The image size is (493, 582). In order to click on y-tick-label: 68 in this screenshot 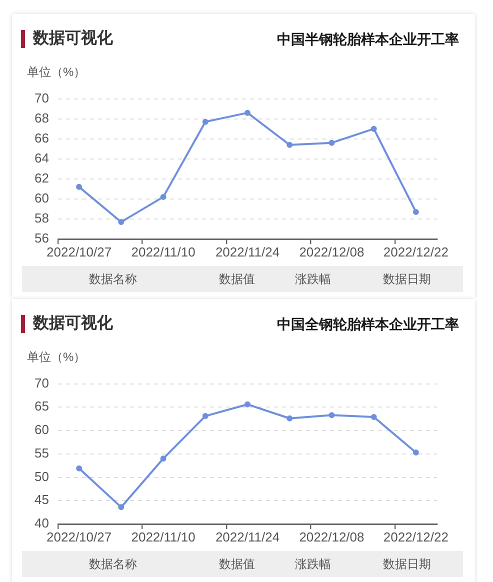, I will do `click(41, 118)`.